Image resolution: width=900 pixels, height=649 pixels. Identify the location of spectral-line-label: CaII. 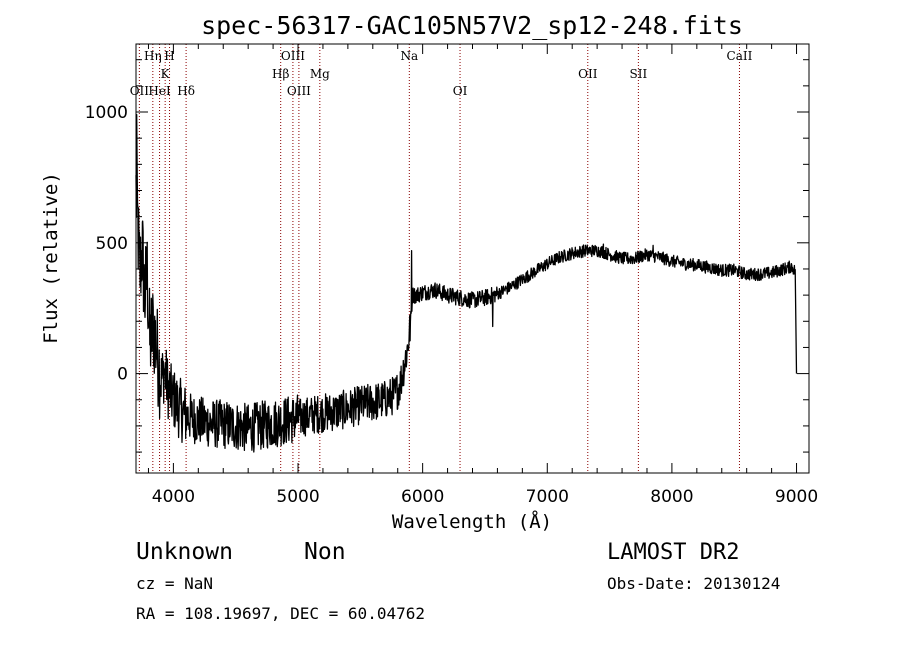
(740, 56).